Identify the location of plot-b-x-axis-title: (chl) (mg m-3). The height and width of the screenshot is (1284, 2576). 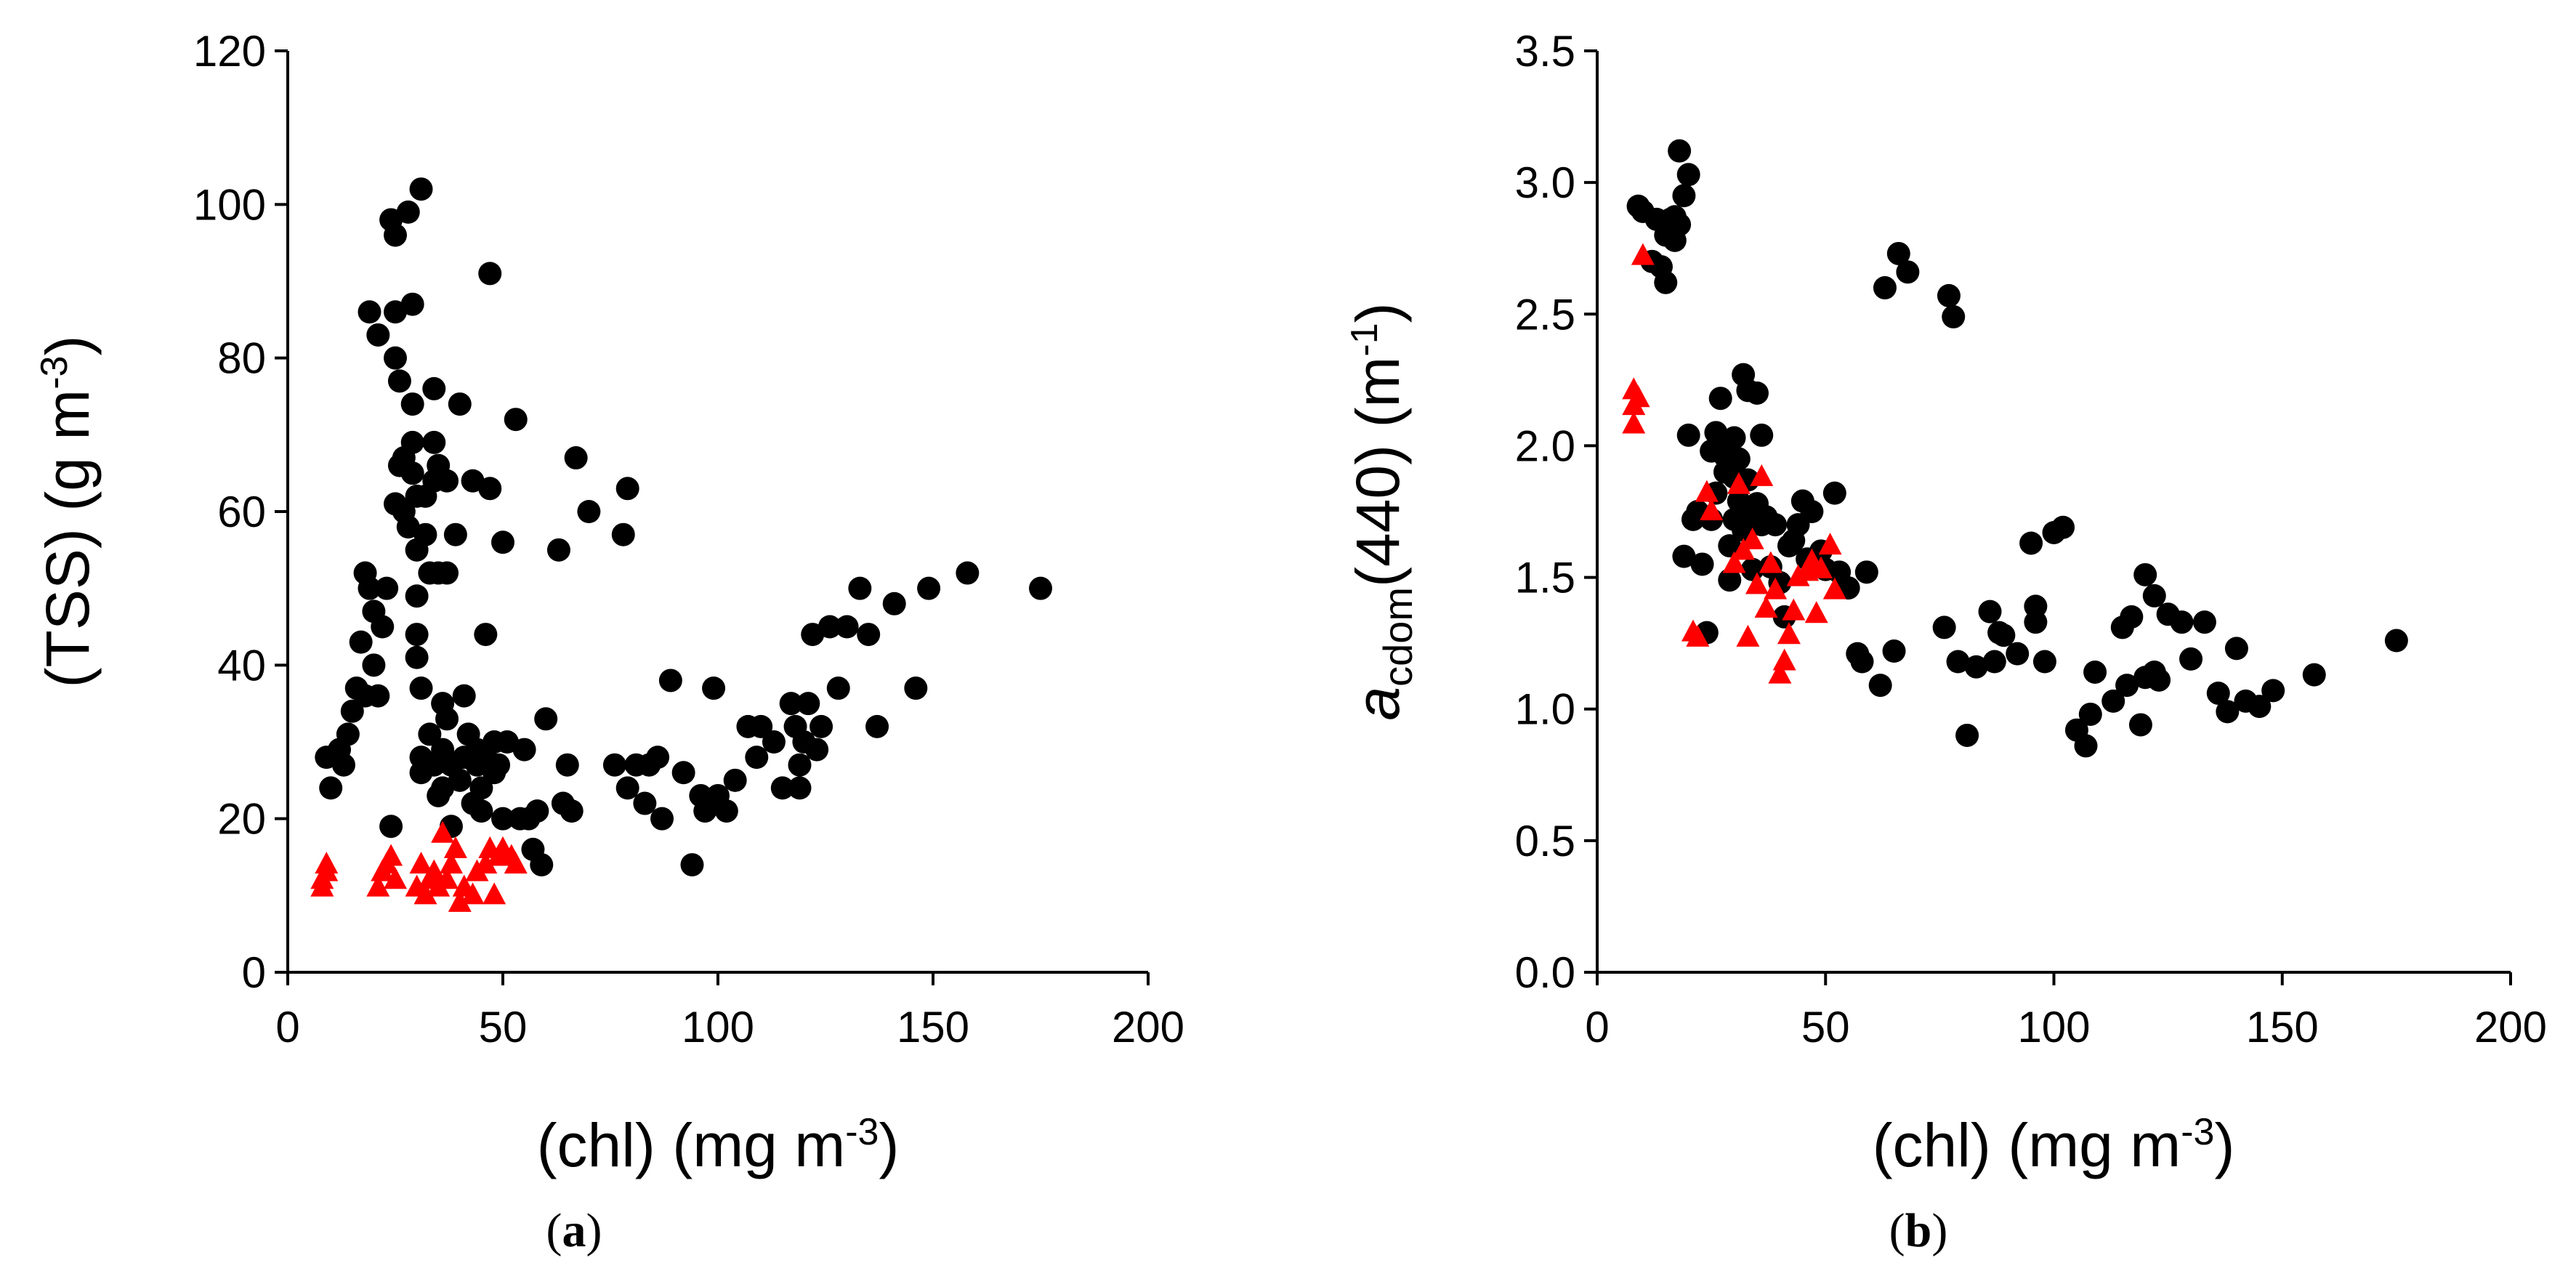
(2054, 1145).